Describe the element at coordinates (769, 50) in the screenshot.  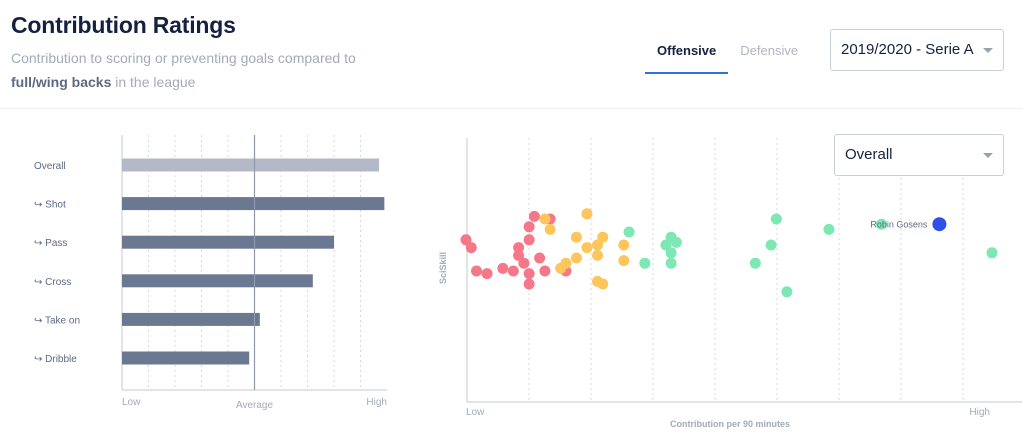
I see `tab-defensive: Defensive` at that location.